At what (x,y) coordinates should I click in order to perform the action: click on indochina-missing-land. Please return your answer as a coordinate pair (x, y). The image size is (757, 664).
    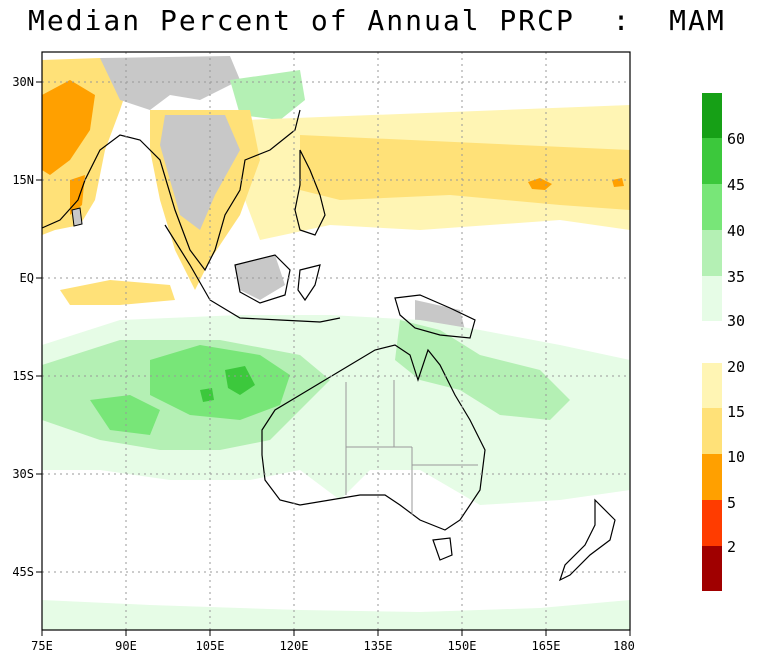
    Looking at the image, I should click on (200, 172).